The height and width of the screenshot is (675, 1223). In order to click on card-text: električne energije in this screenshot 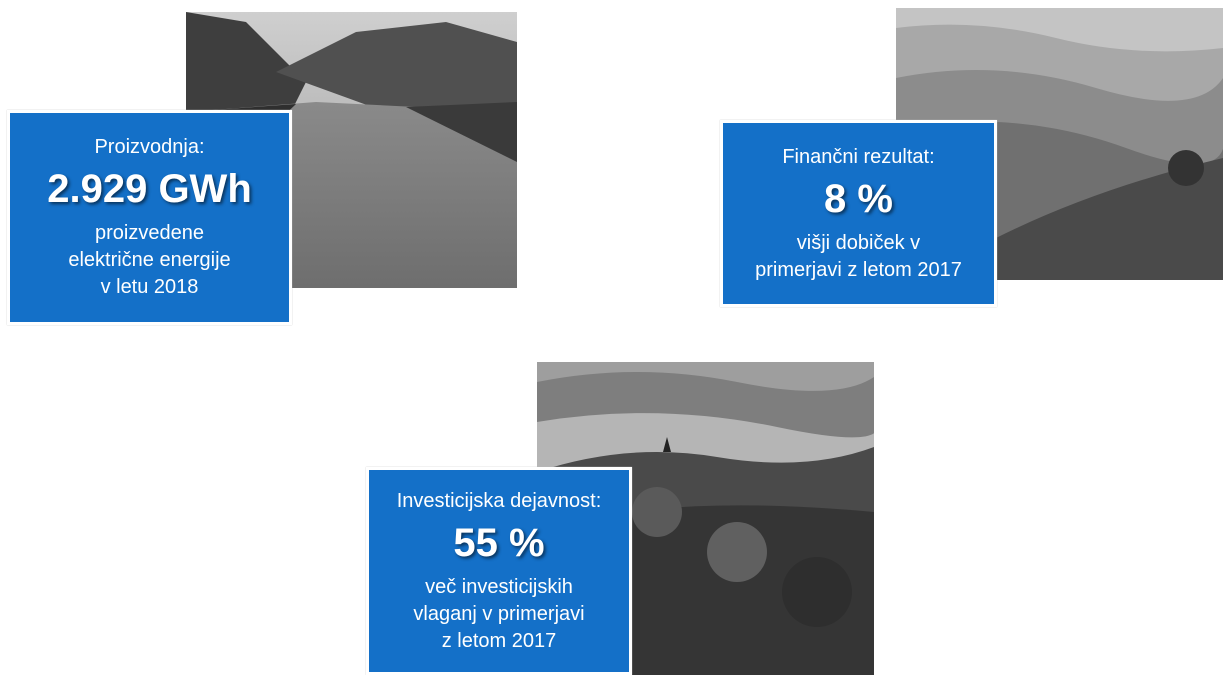, I will do `click(149, 260)`.